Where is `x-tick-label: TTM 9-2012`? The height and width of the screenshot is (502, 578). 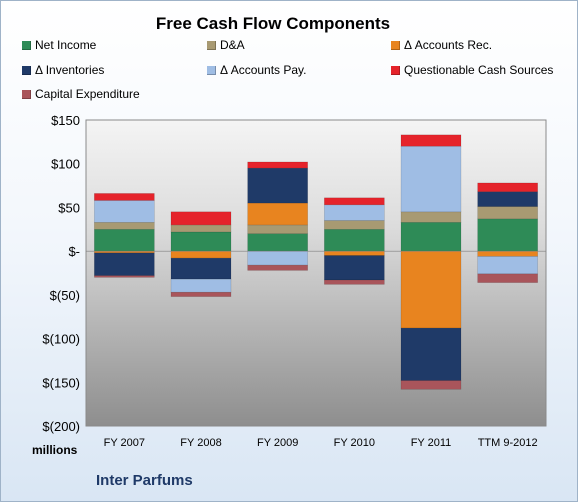 x-tick-label: TTM 9-2012 is located at coordinates (508, 443).